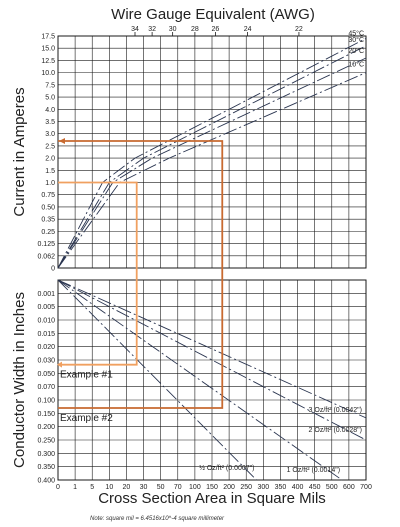 The width and height of the screenshot is (400, 527). Describe the element at coordinates (75, 487) in the screenshot. I see `x-tick-label: 1` at that location.